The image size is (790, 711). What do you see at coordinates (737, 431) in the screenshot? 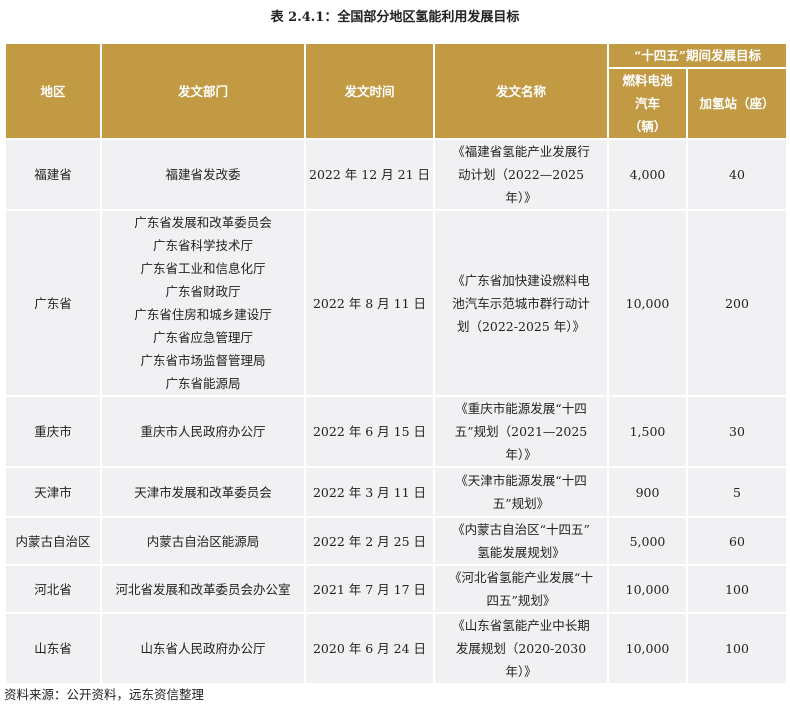
I see `cell-stations: 30` at bounding box center [737, 431].